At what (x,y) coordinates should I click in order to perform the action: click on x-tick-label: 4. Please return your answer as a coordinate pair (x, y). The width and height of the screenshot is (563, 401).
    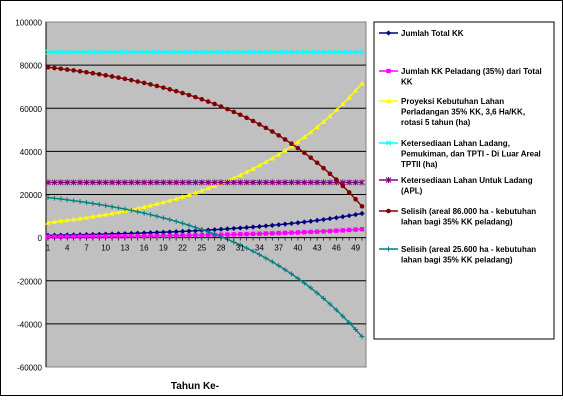
    Looking at the image, I should click on (67, 248).